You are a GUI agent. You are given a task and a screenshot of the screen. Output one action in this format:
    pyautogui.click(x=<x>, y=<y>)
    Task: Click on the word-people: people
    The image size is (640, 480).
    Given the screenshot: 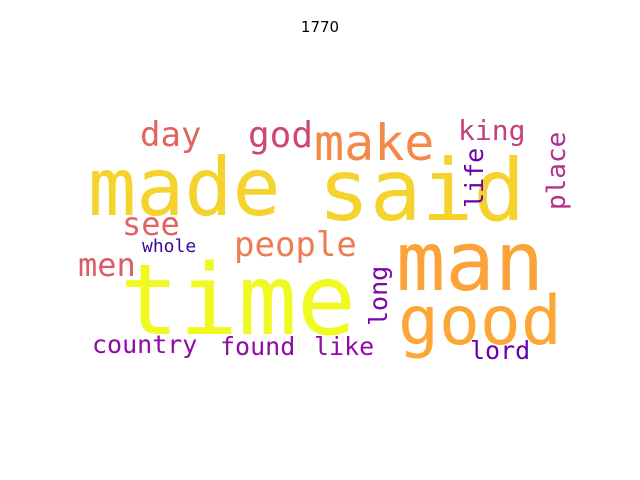 What is the action you would take?
    pyautogui.click(x=295, y=245)
    